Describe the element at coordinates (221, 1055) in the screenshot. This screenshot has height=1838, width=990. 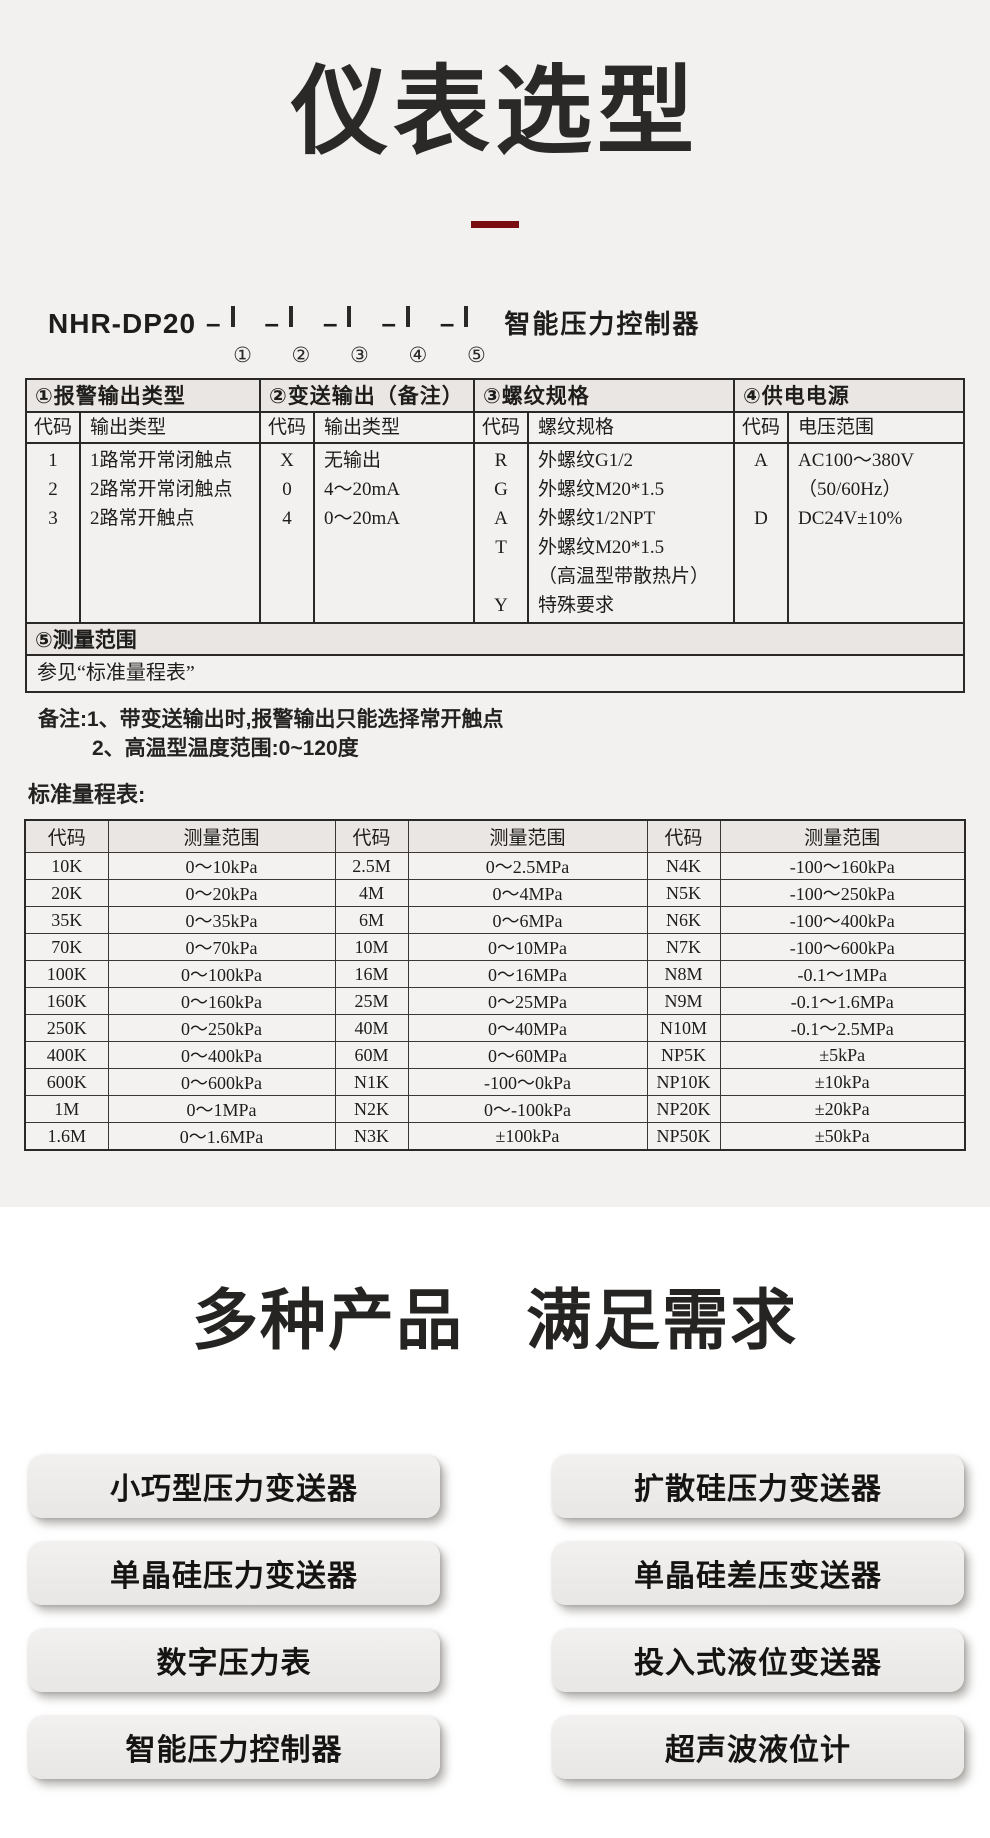
I see `range-cell: 0～400kPa` at that location.